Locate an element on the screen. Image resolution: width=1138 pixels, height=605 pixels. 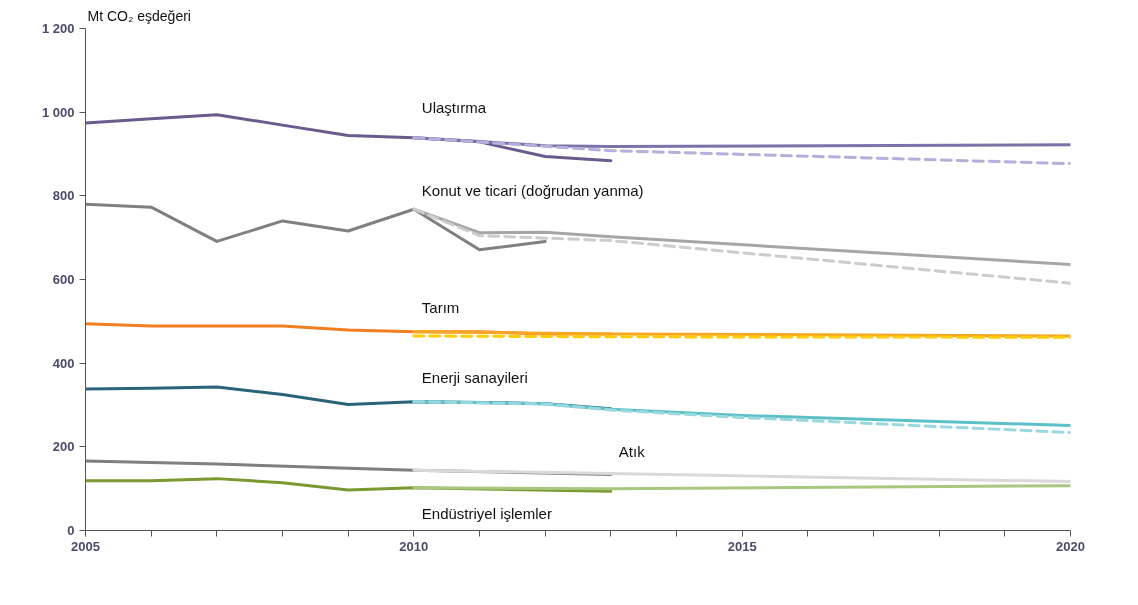
series-label: Ulaştırma is located at coordinates (454, 107).